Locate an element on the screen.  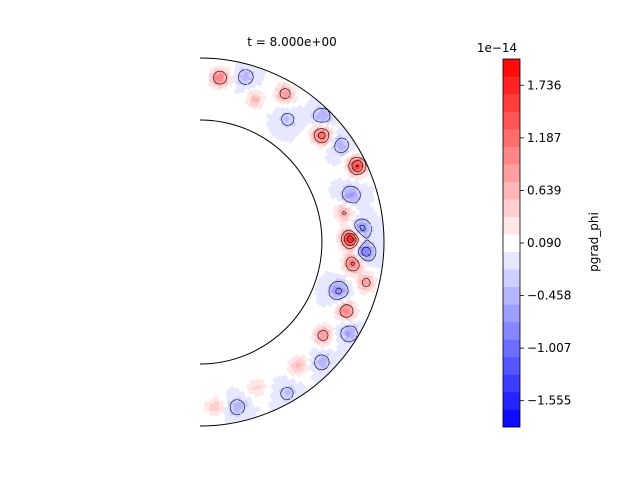
colorbar-offset-text: 1e−14 is located at coordinates (497, 48).